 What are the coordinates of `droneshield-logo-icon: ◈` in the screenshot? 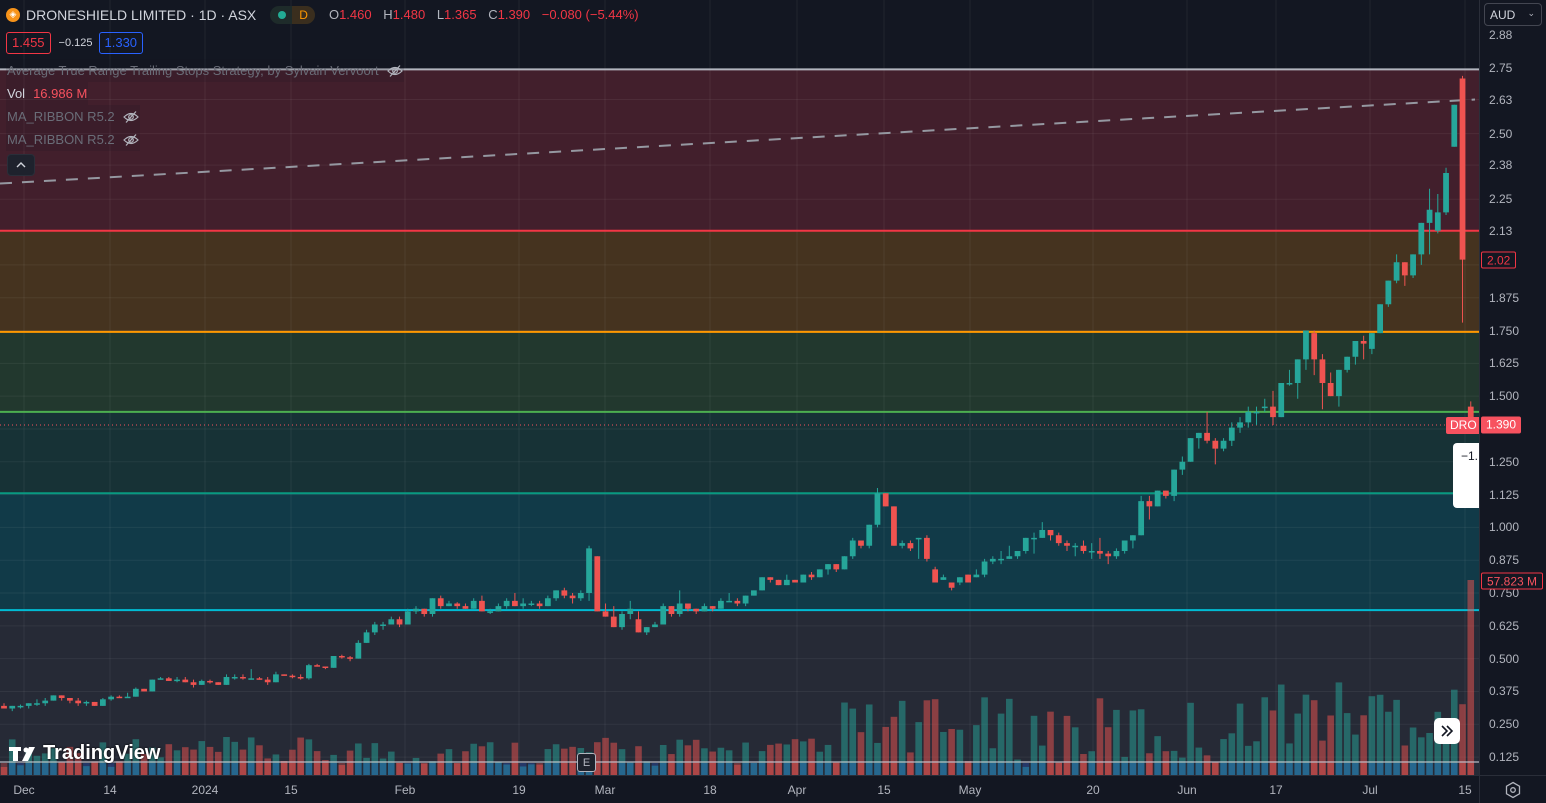 It's located at (13, 14).